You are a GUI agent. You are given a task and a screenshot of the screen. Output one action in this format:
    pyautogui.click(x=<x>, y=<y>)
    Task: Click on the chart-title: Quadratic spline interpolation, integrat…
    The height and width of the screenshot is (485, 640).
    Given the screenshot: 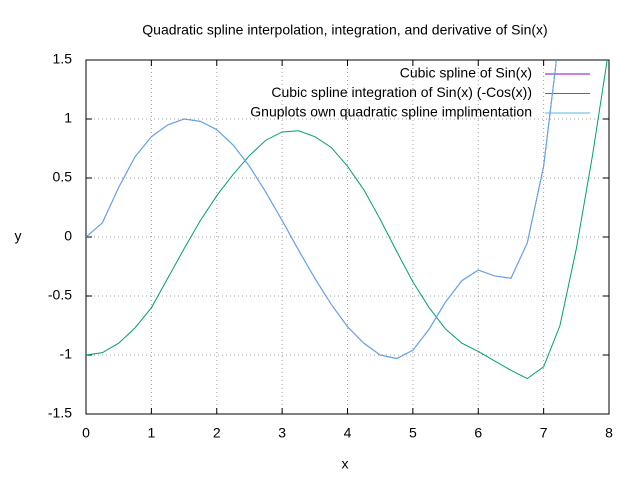 What is the action you would take?
    pyautogui.click(x=344, y=30)
    